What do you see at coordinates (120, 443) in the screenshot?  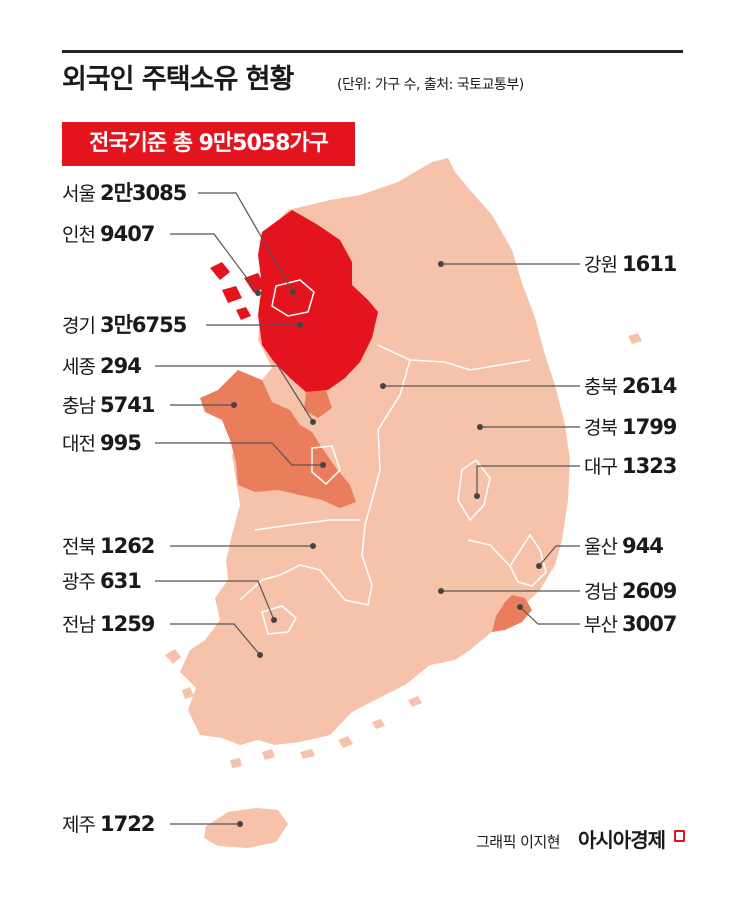 I see `label-value: 995` at bounding box center [120, 443].